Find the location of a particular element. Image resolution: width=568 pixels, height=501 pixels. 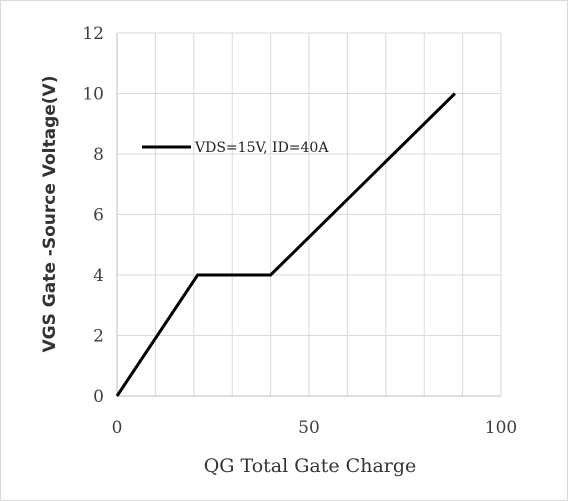

y-tick-label: 4 is located at coordinates (98, 276).